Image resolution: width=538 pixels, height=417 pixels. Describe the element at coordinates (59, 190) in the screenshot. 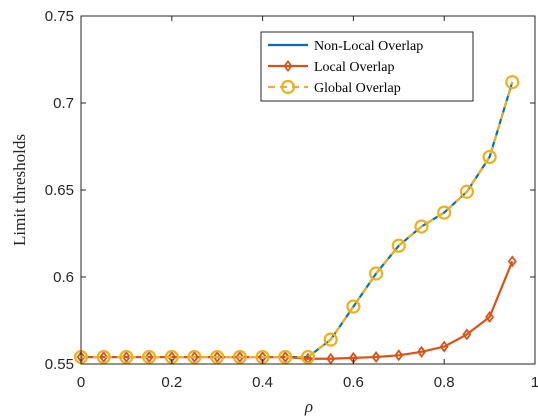

I see `y-tick-label: 0.65` at that location.